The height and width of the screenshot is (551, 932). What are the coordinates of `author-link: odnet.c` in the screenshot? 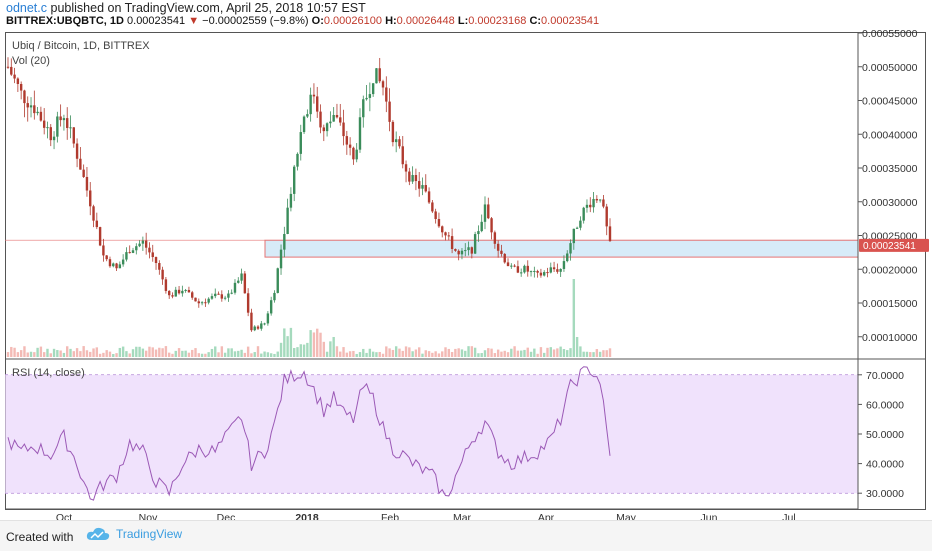 It's located at (27, 8).